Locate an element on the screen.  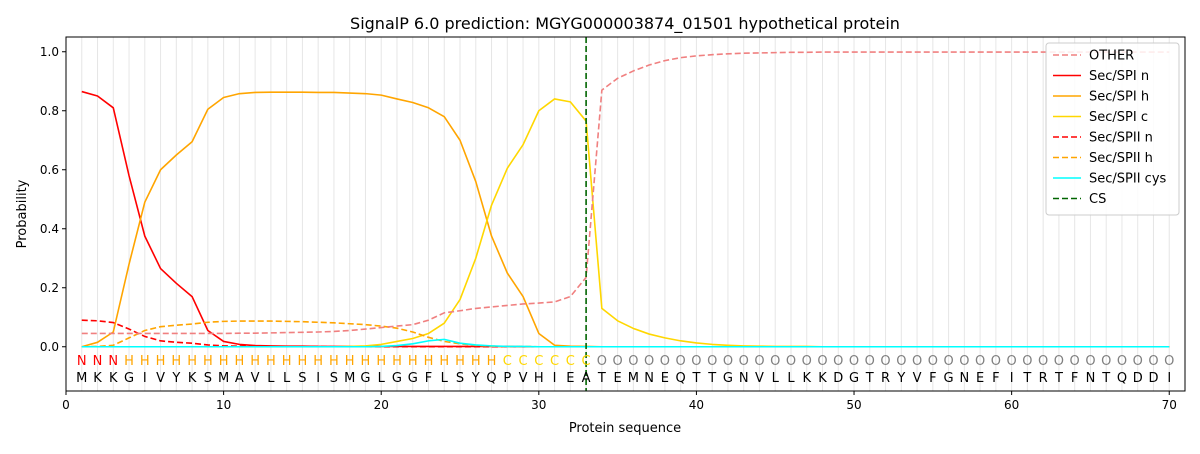
residue-label-35: E is located at coordinates (618, 378).